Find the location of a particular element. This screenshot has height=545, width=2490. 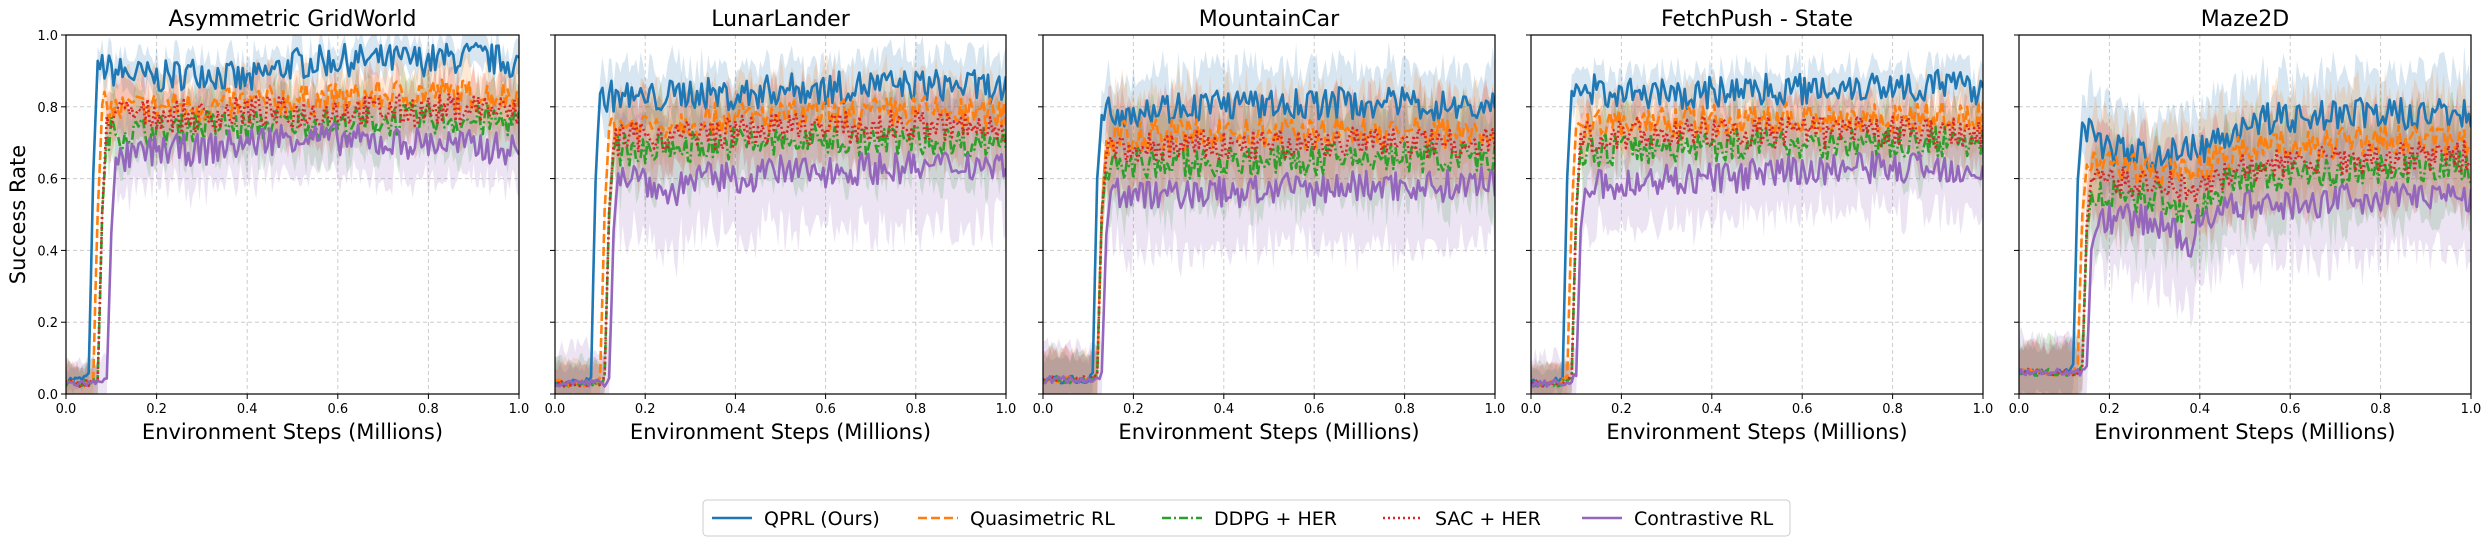

legend-label: QPRL (Ours) is located at coordinates (822, 519).